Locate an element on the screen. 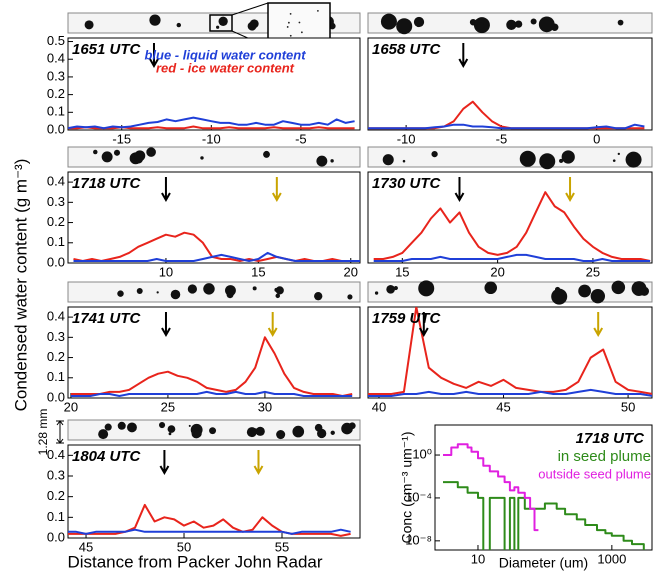 This screenshot has height=573, width=654. zoom-box is located at coordinates (221, 23).